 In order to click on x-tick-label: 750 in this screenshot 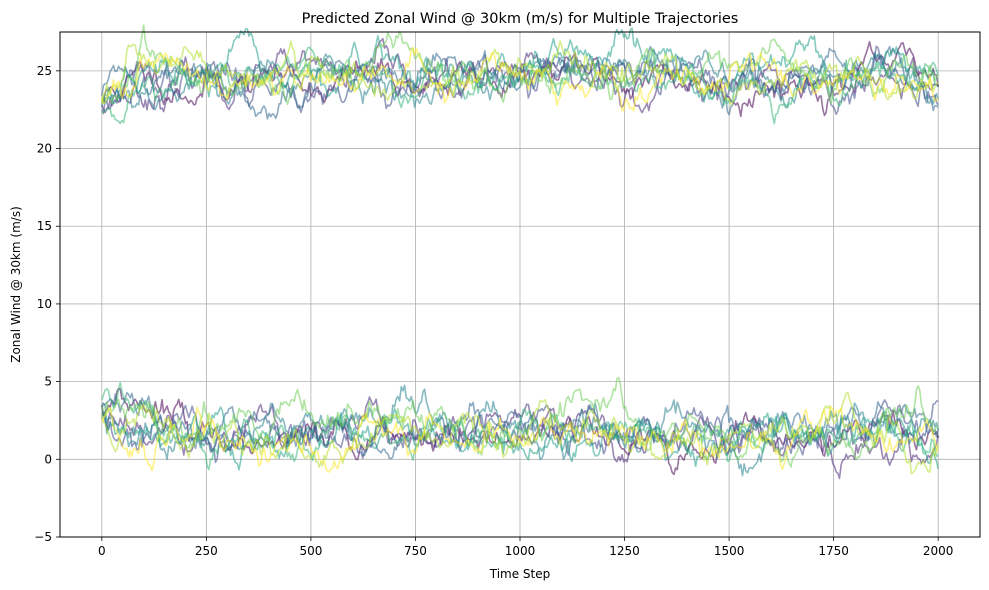, I will do `click(415, 551)`.